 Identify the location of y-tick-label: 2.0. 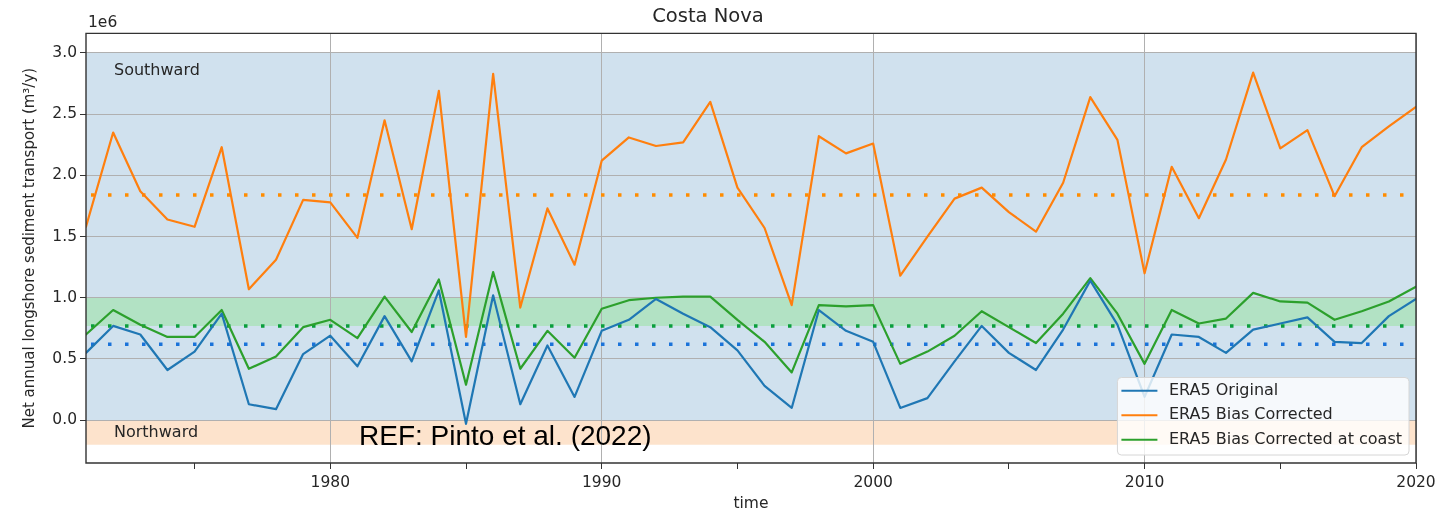
(64, 174).